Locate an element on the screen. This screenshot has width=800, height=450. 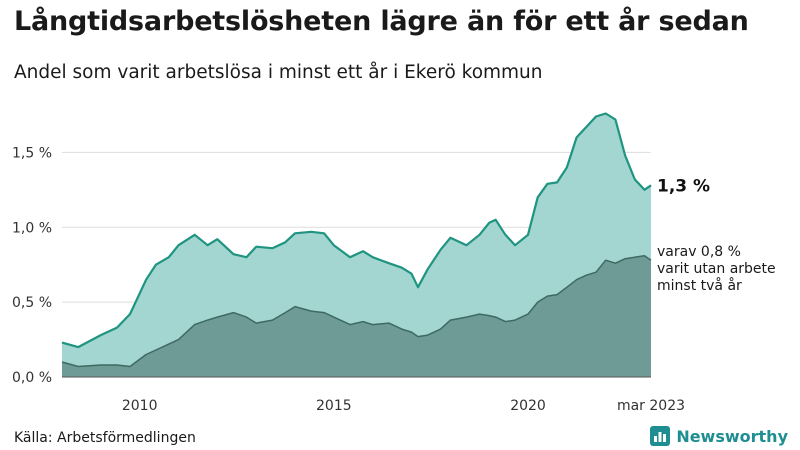
x-tick-label: 2015 is located at coordinates (334, 406).